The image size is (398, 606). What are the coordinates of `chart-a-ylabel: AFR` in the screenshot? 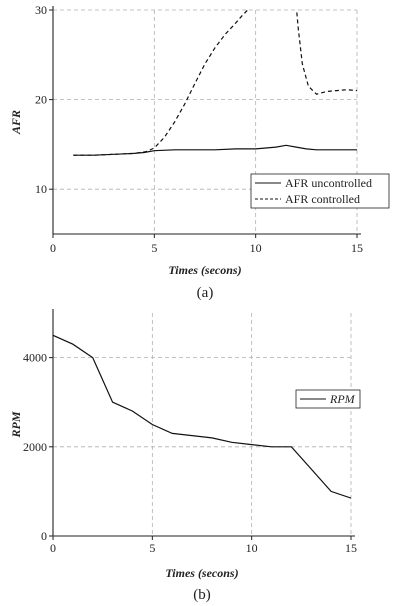 It's located at (16, 122).